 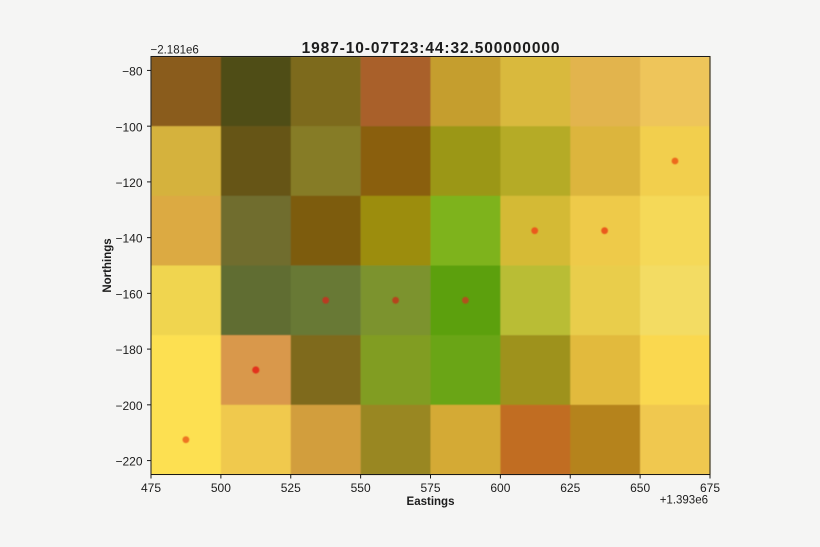 I want to click on svg-text: −120, so click(x=128, y=183).